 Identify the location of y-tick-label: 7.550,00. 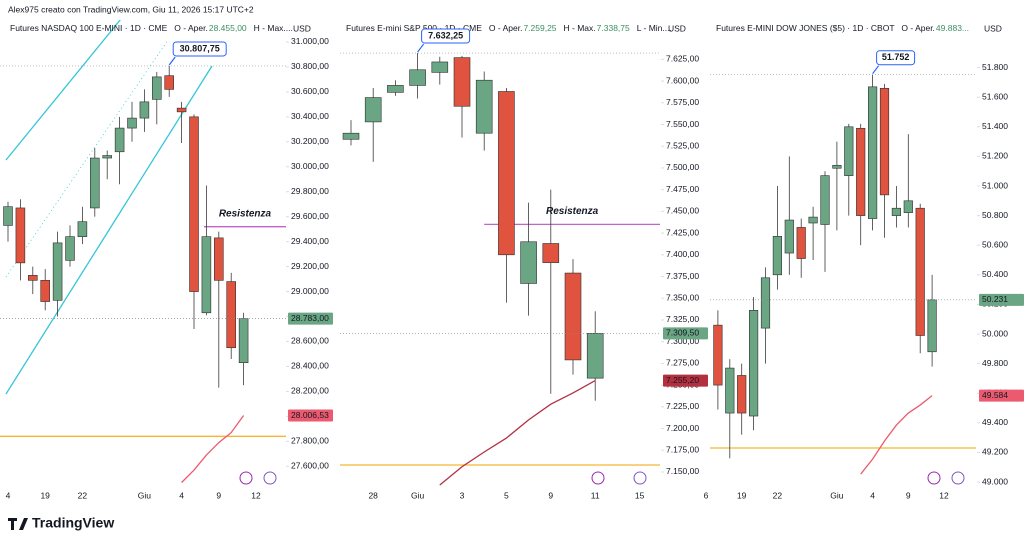
(682, 124).